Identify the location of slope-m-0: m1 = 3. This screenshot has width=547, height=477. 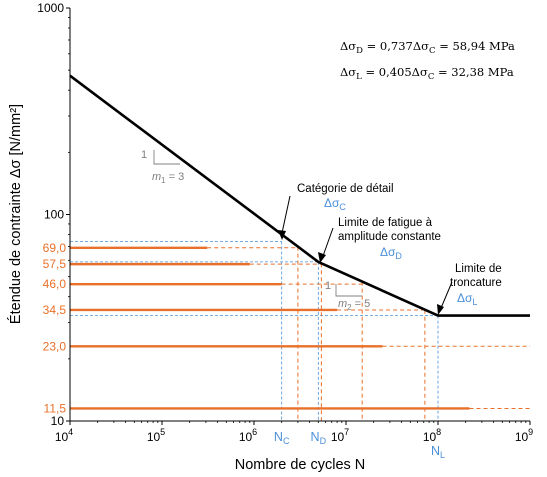
(168, 178).